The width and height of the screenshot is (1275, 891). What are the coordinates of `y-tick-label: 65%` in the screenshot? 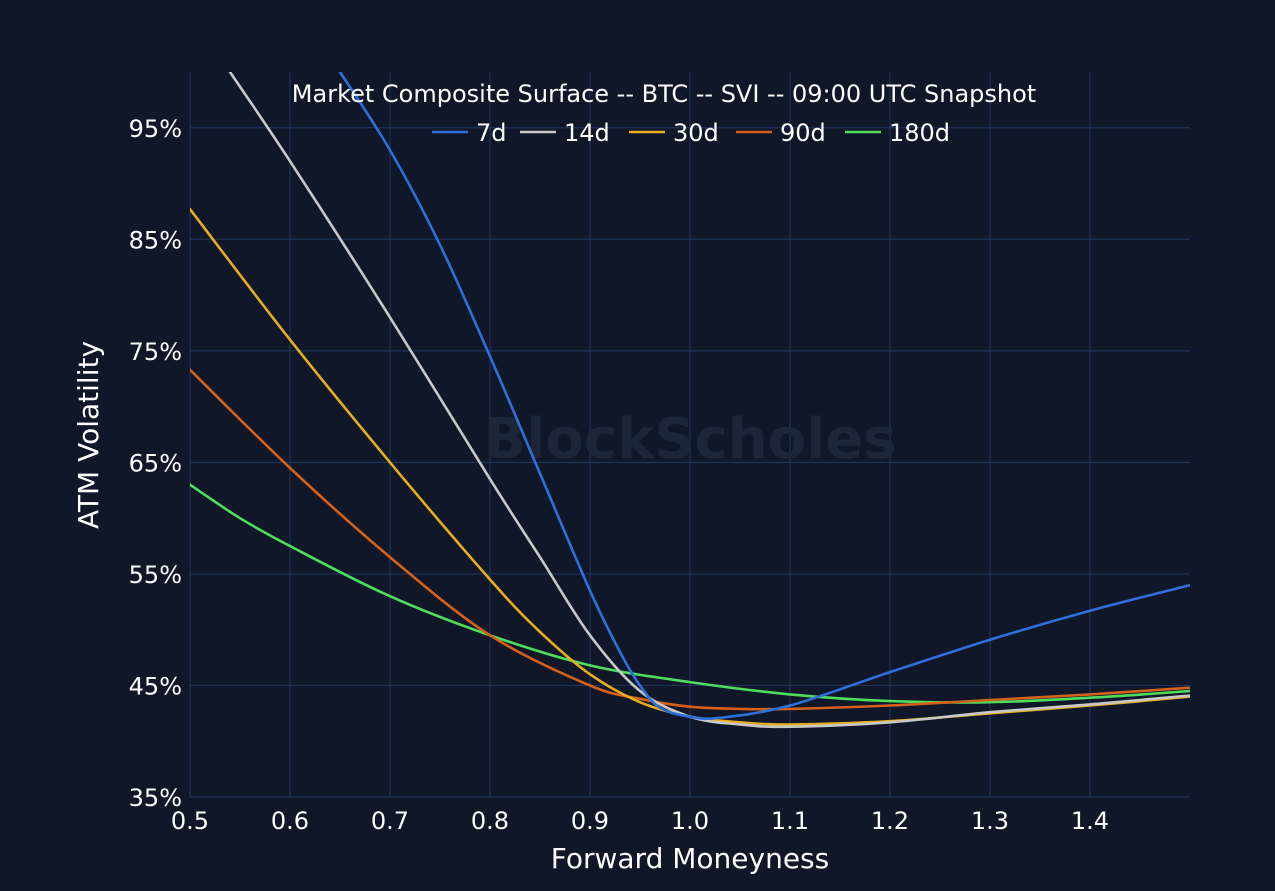 It's located at (155, 463).